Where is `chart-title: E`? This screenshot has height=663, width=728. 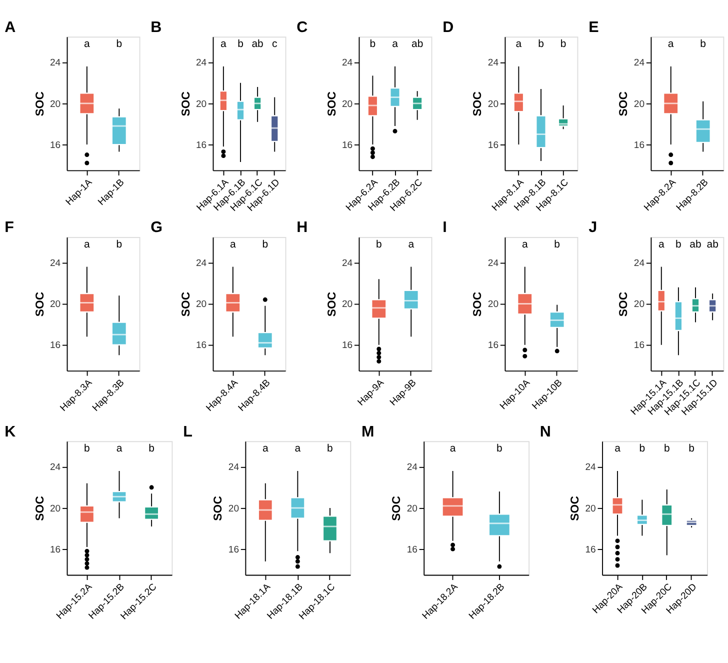 chart-title: E is located at coordinates (593, 27).